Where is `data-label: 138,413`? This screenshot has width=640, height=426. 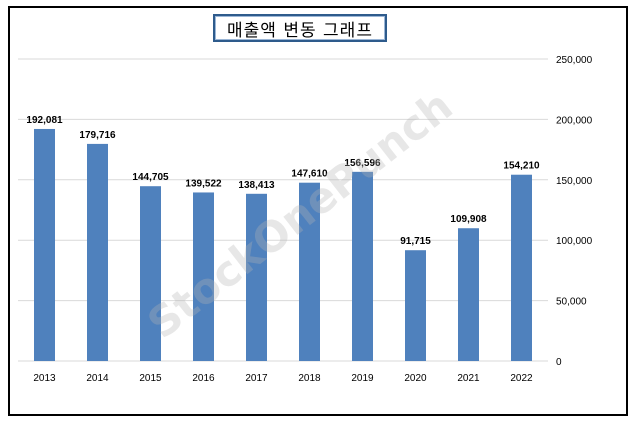
data-label: 138,413 is located at coordinates (256, 185).